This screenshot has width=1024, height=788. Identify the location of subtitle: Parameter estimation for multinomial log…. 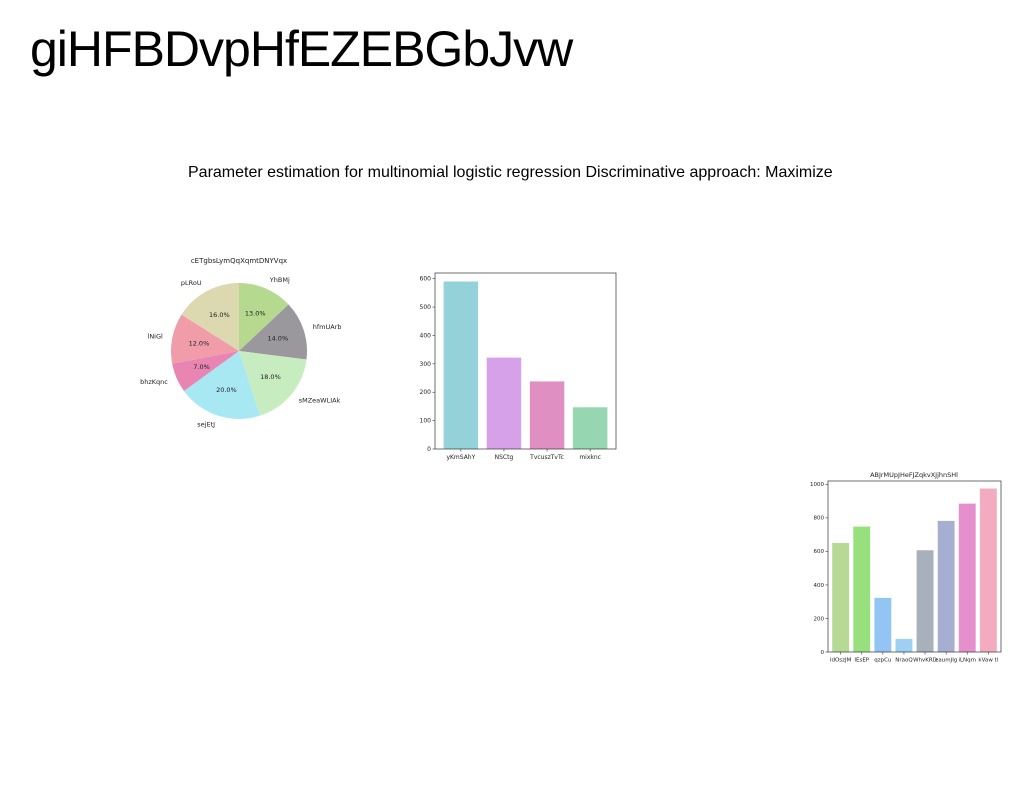
(510, 172).